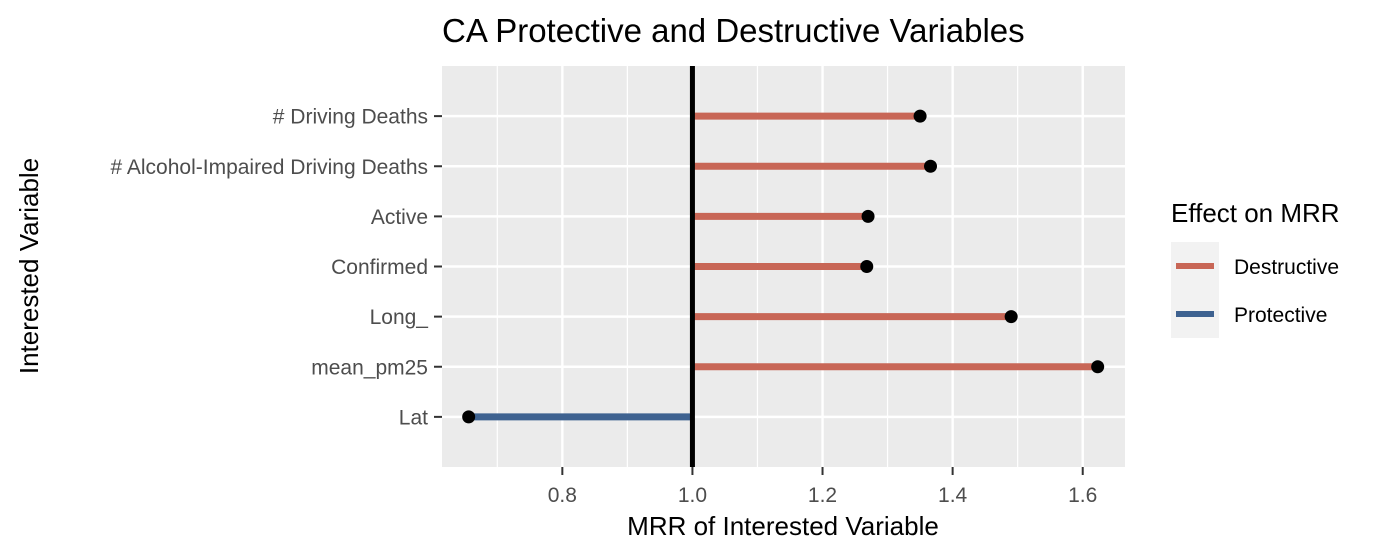  Describe the element at coordinates (29, 266) in the screenshot. I see `y-axis-title: Interested Variable` at that location.